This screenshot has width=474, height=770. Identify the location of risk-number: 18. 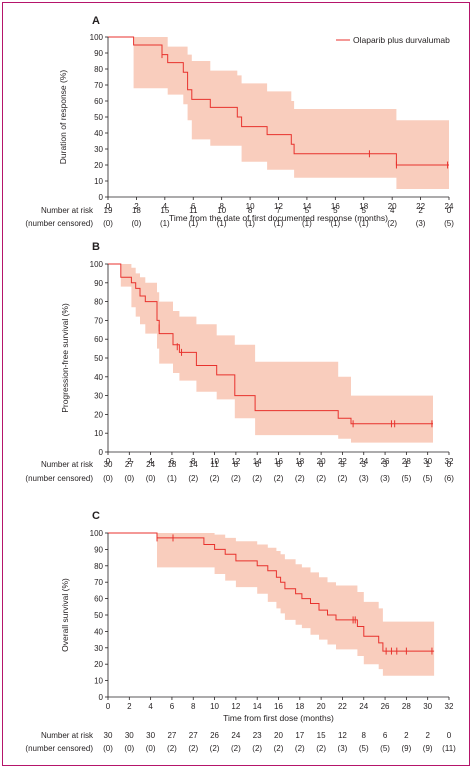
(136, 210).